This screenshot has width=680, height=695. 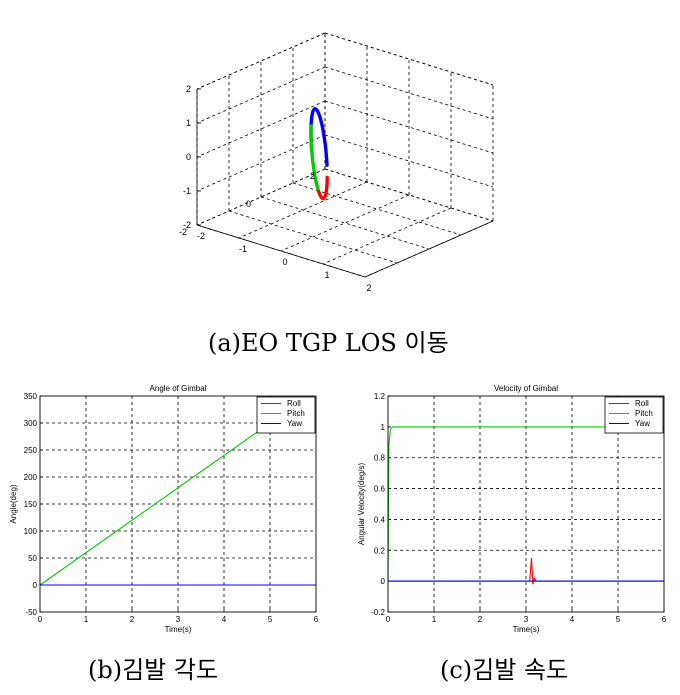 I want to click on tick-label-z: -2, so click(x=187, y=225).